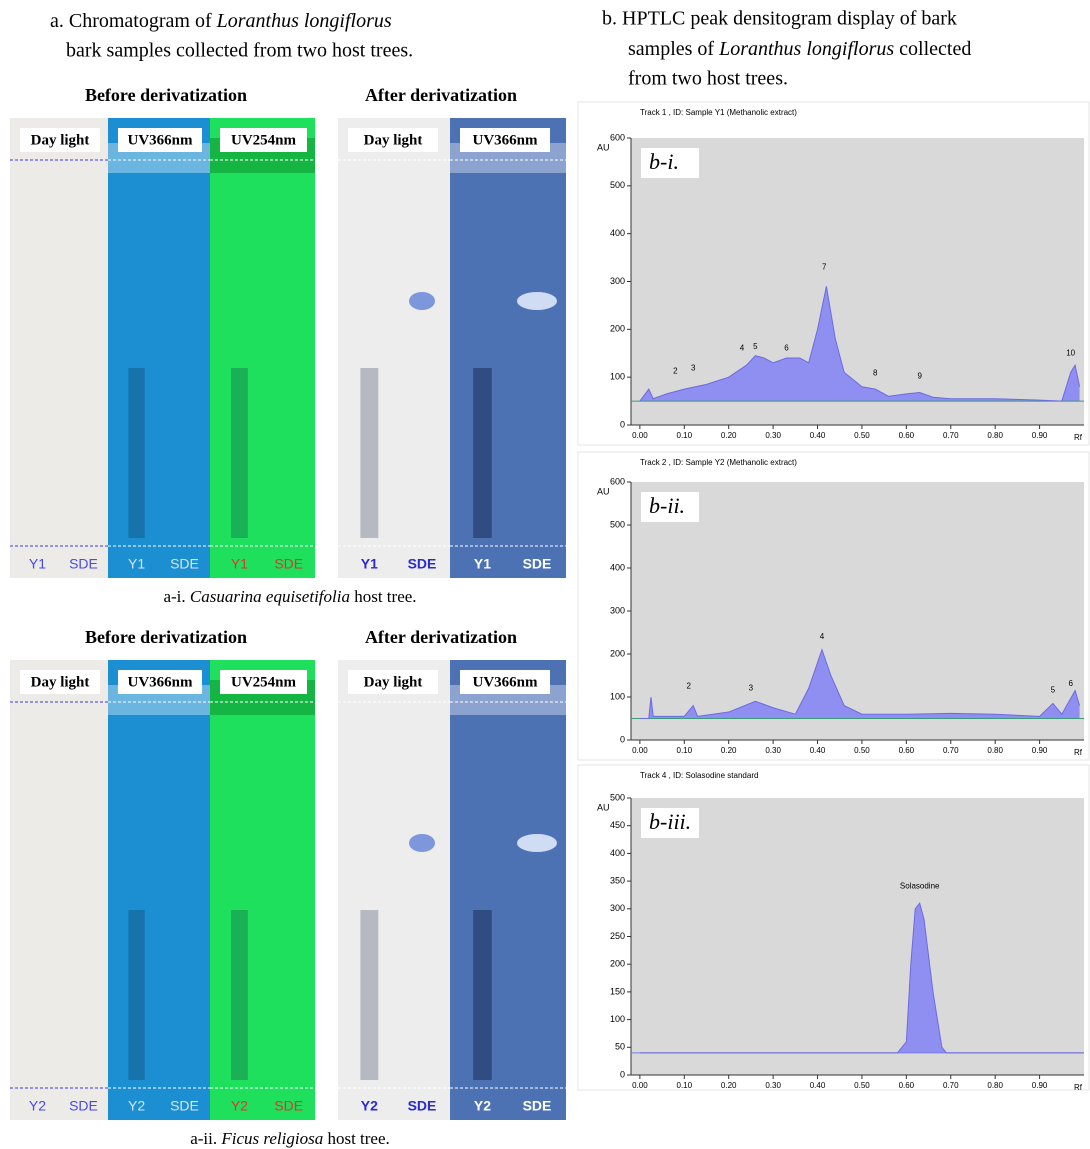 This screenshot has height=1149, width=1090. What do you see at coordinates (617, 964) in the screenshot?
I see `y-tick-label: 200` at bounding box center [617, 964].